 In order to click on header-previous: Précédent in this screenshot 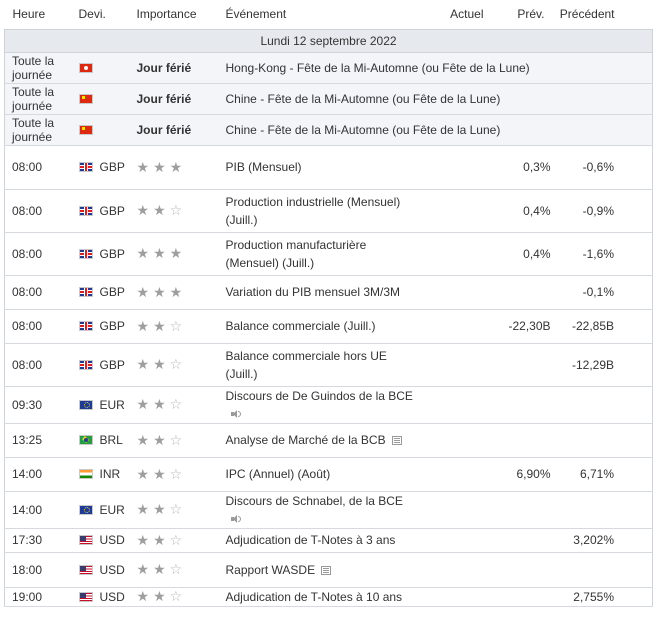, I will do `click(604, 15)`.